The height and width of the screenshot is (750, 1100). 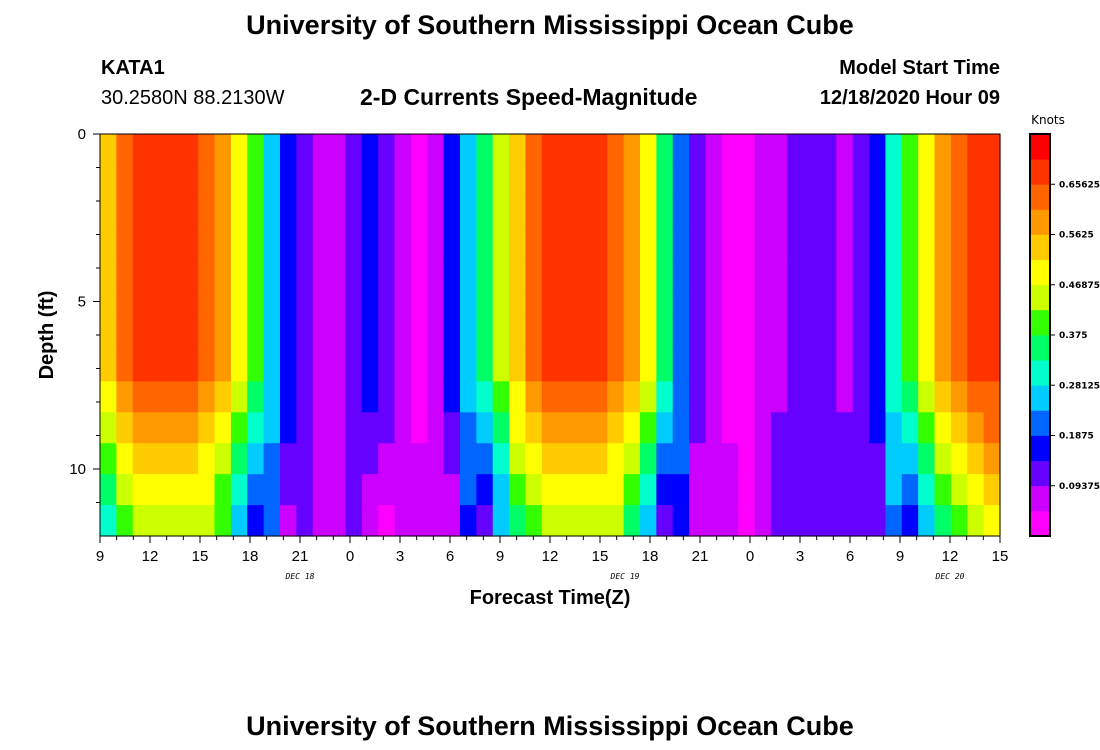 What do you see at coordinates (77, 469) in the screenshot?
I see `y-tick-label: 10` at bounding box center [77, 469].